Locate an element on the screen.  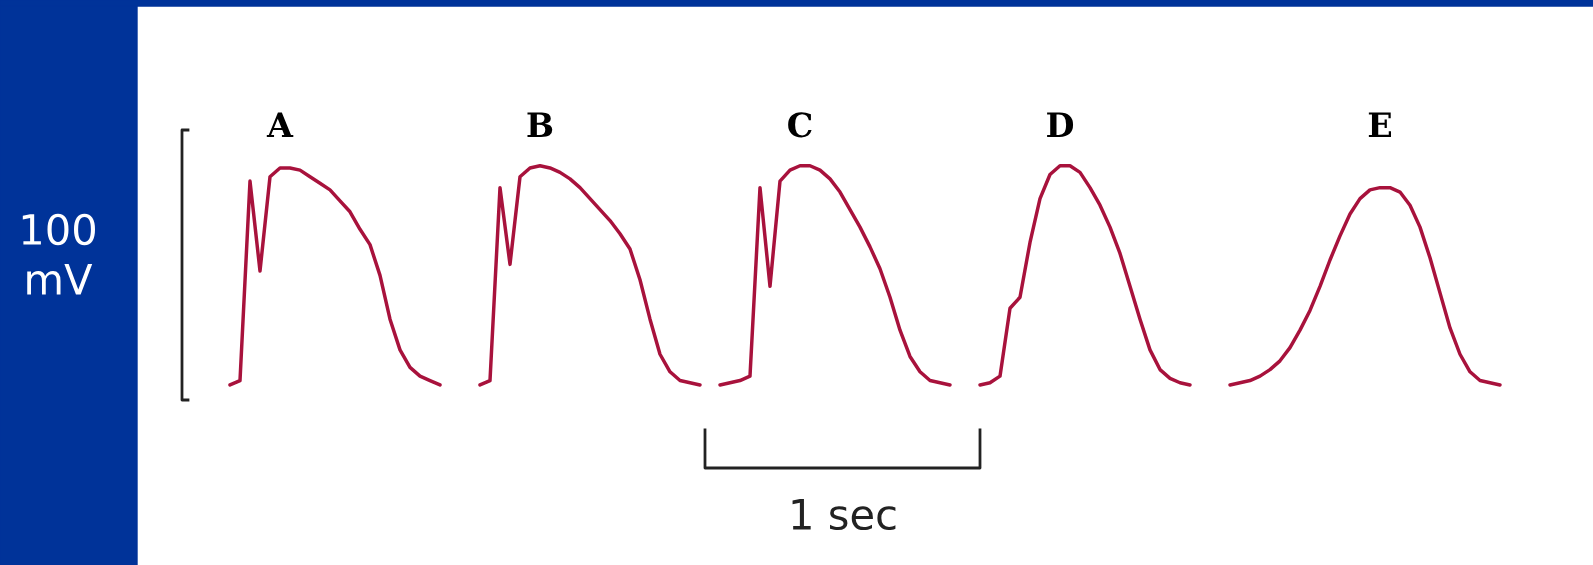
series-label: A is located at coordinates (280, 124).